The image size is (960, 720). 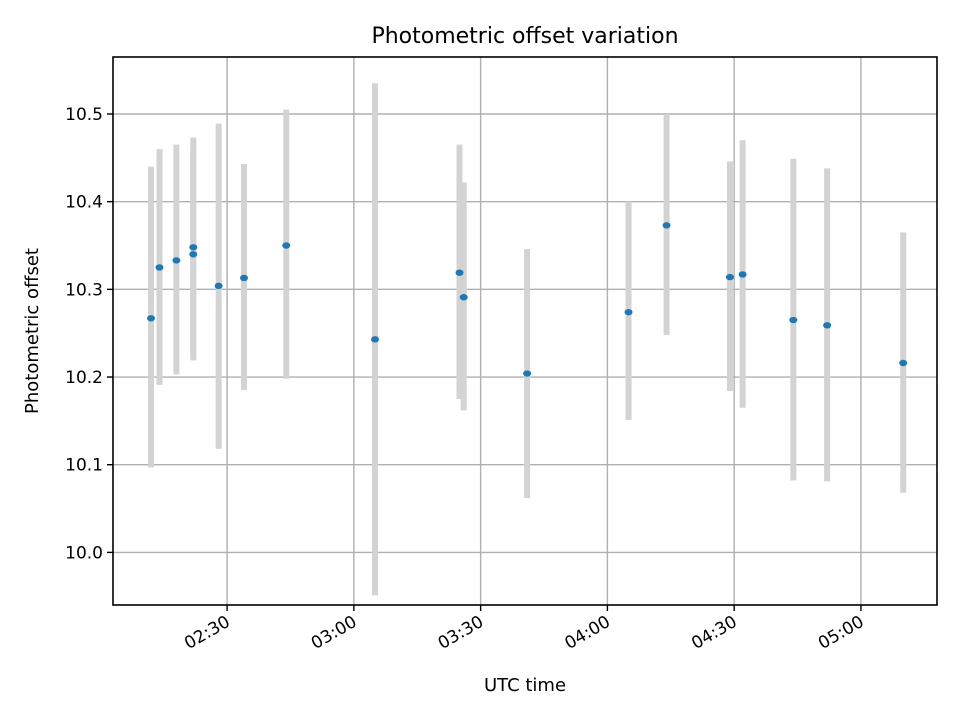 I want to click on x-tick-label: 03:00, so click(x=334, y=633).